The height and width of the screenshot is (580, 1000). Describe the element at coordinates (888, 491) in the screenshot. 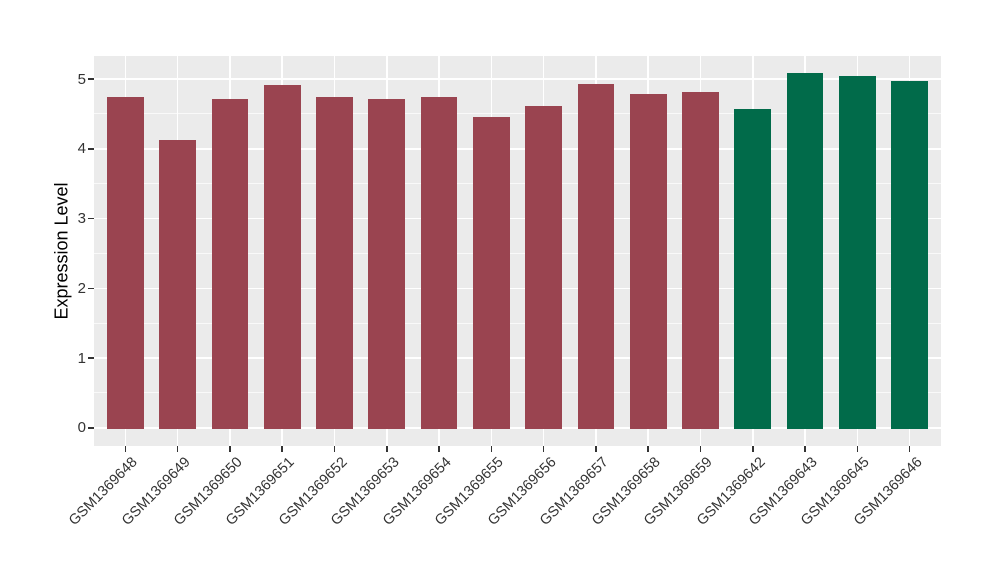

I see `x-axis-tick-label: GSM1369646` at that location.